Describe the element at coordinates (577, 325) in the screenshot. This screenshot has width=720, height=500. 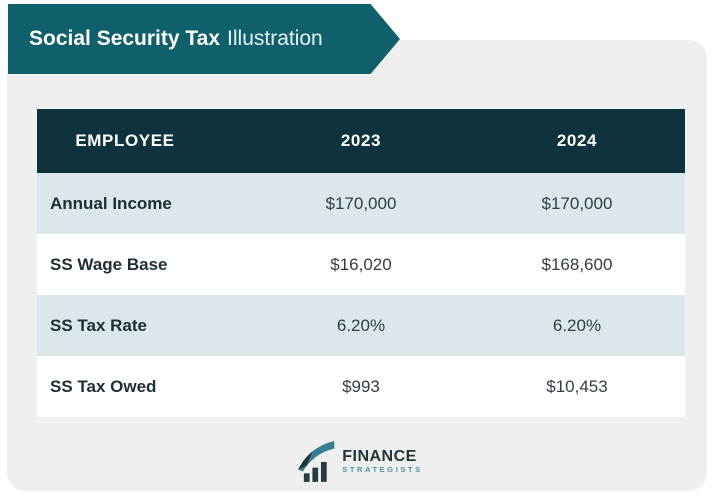
I see `row-value-2024: 6.20%` at that location.